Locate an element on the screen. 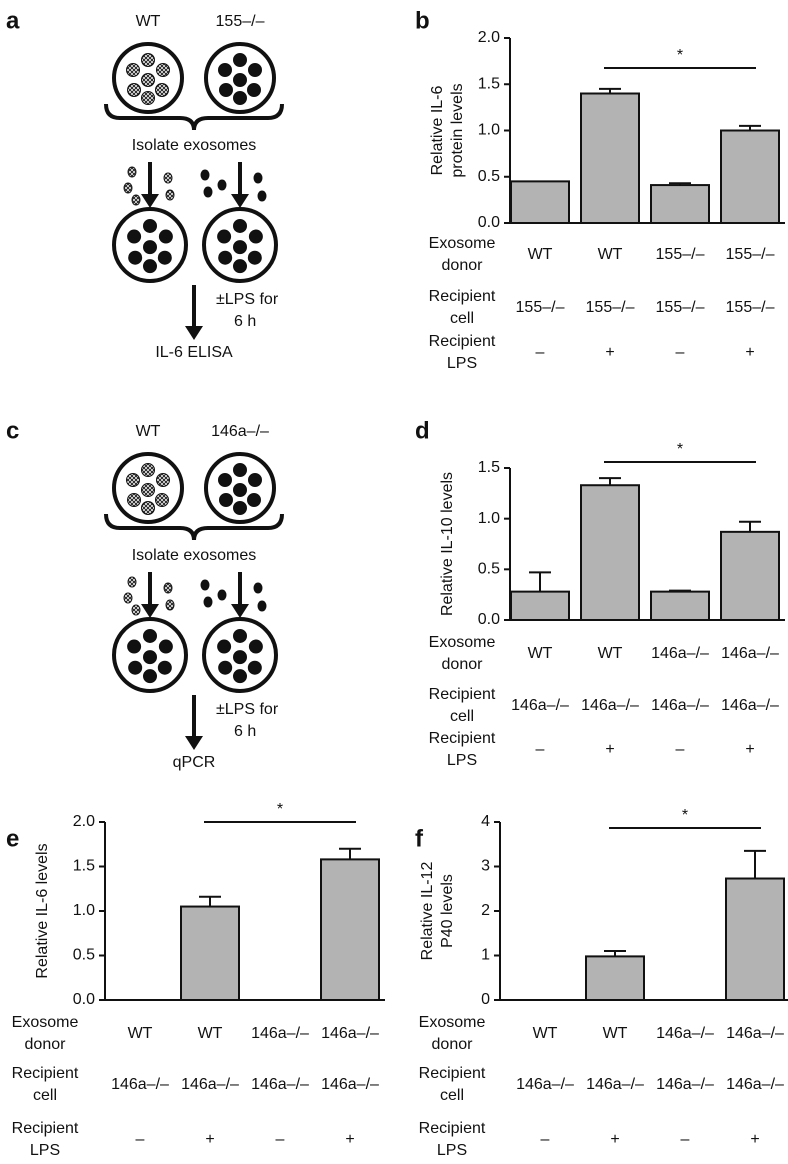 This screenshot has width=788, height=1164. panel-letter: c is located at coordinates (12, 430).